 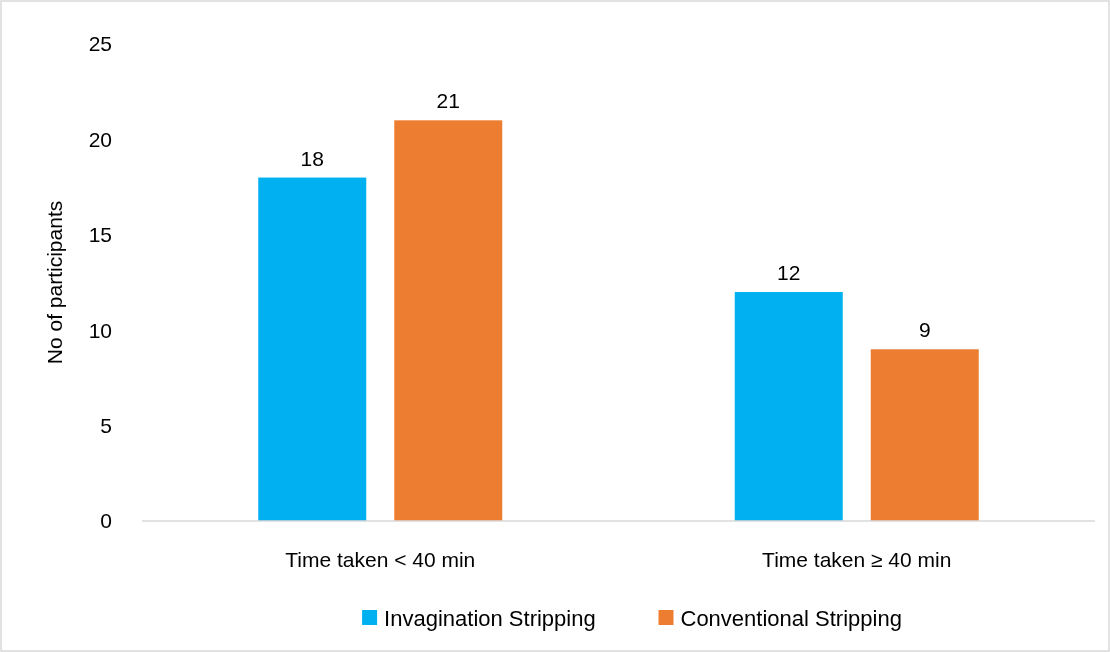 What do you see at coordinates (380, 559) in the screenshot?
I see `x-tick-label: Time taken < 40 min` at bounding box center [380, 559].